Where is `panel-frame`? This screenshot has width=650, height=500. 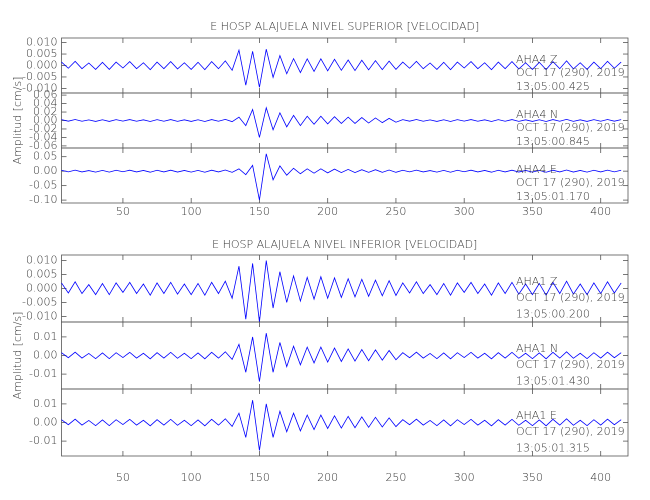 panel-frame is located at coordinates (345, 175).